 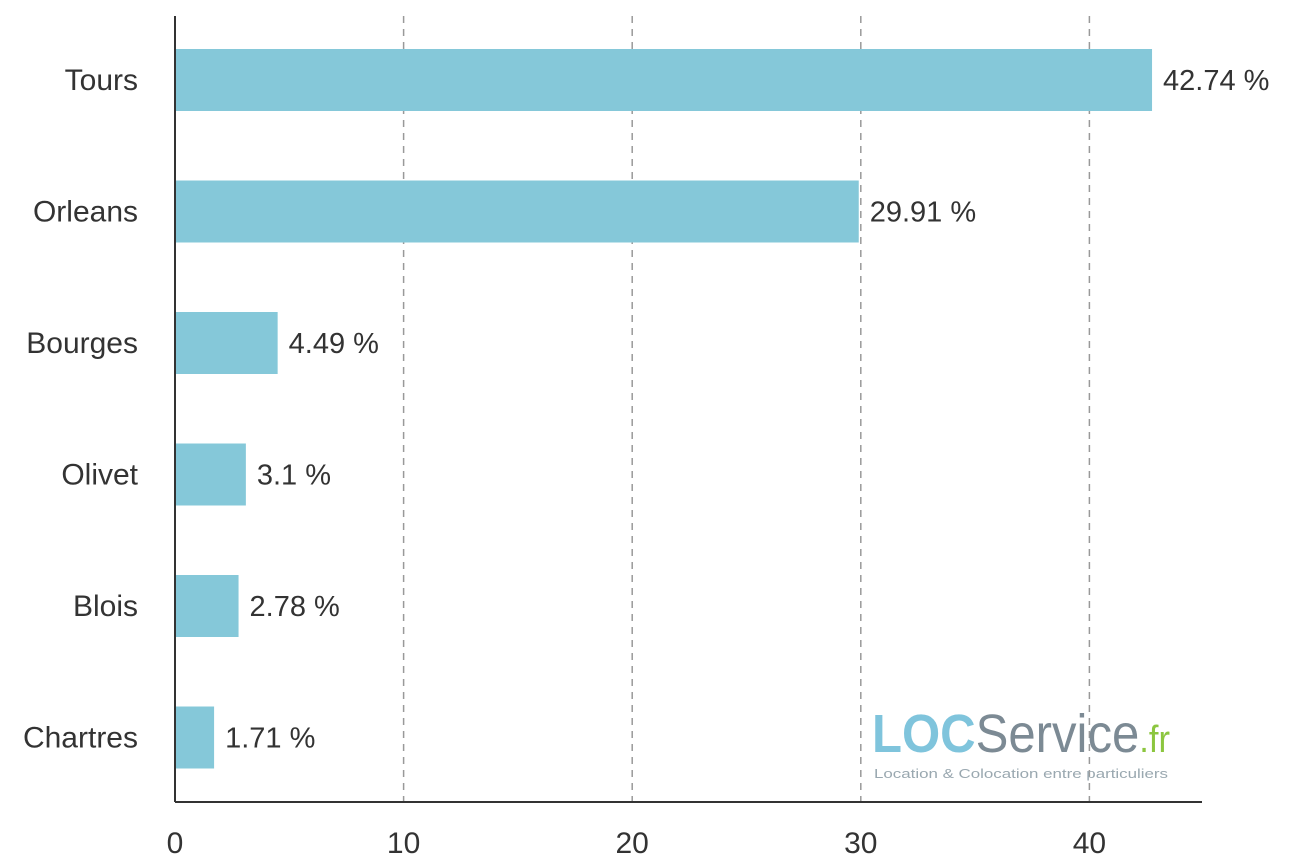 I want to click on bar-blois, so click(x=207, y=606).